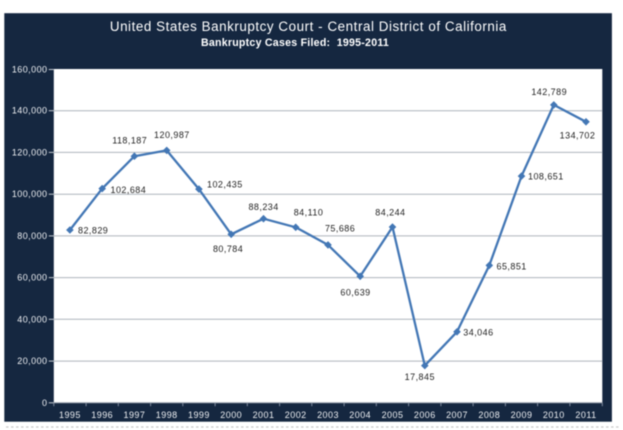 The image size is (623, 430). I want to click on svg-text: 1997, so click(134, 415).